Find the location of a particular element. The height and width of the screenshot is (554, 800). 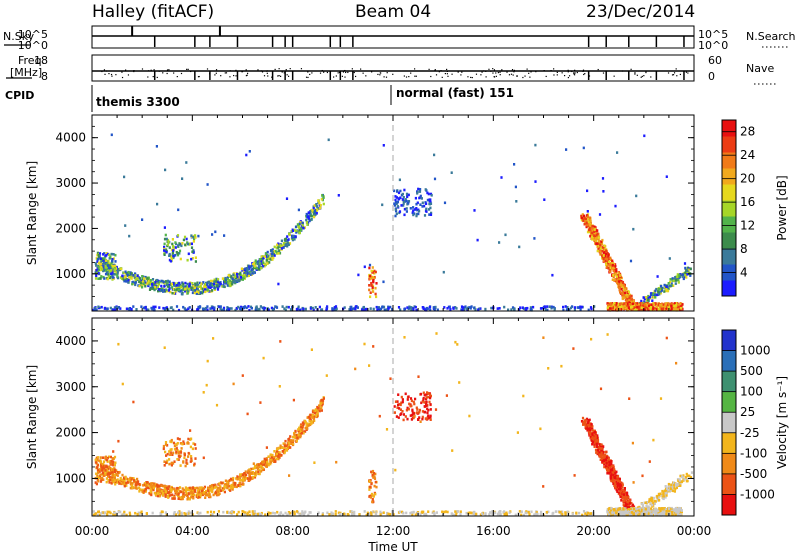

cpid-label: CPID is located at coordinates (19, 95).